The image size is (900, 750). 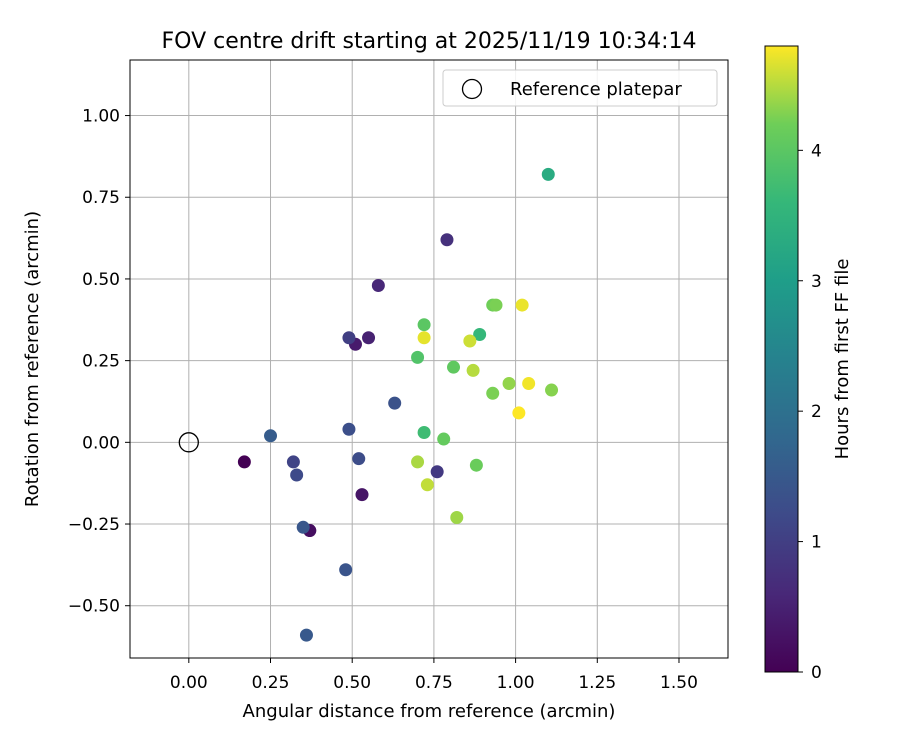 I want to click on legend-box, so click(x=580, y=88).